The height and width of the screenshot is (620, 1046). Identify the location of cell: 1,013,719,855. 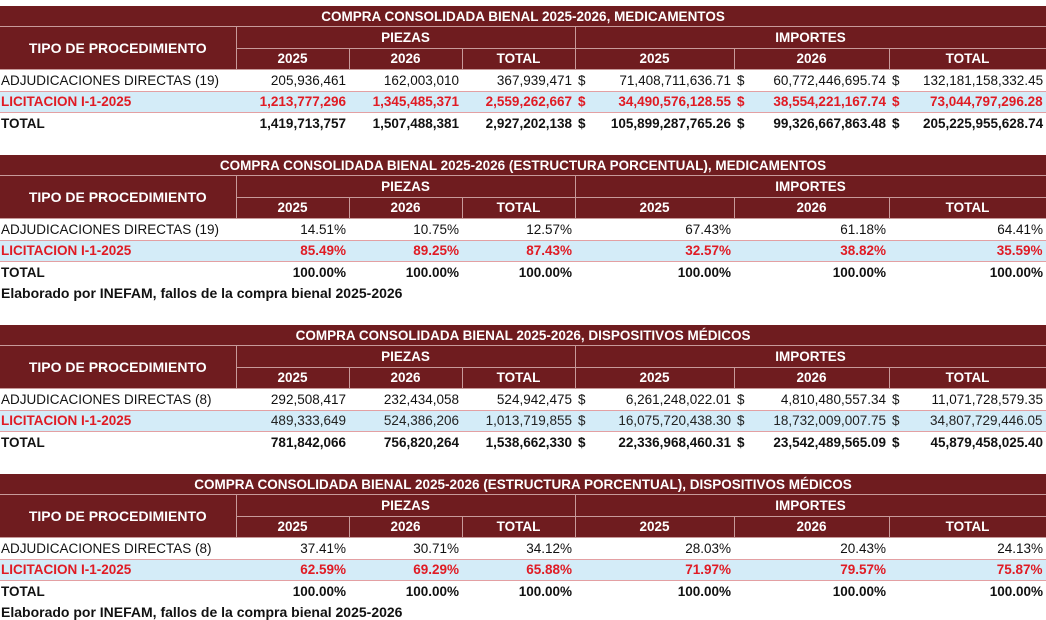
(518, 420).